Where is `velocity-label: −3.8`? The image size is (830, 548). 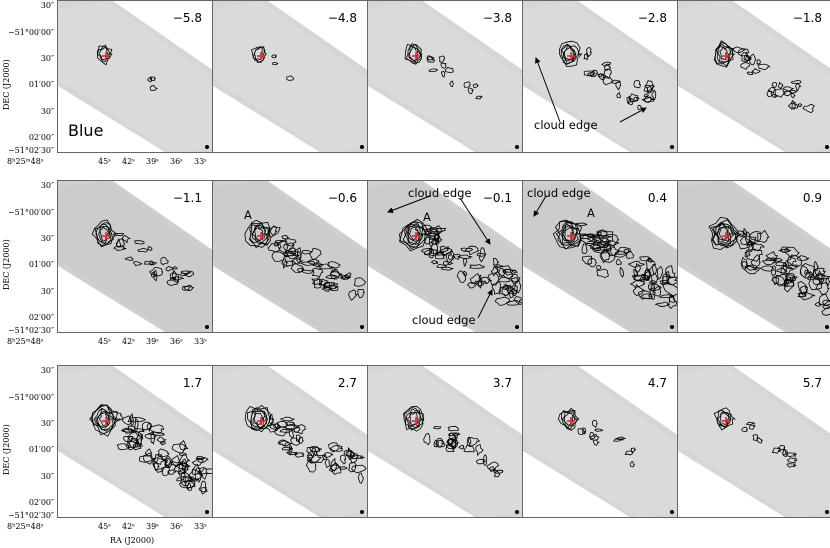
velocity-label: −3.8 is located at coordinates (497, 18).